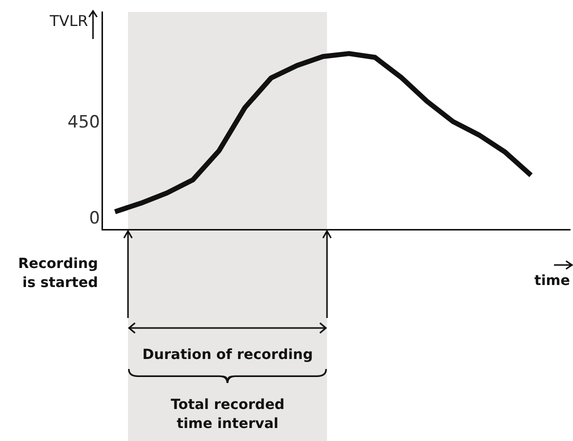 The image size is (573, 441). What do you see at coordinates (84, 122) in the screenshot?
I see `y-tick-label: 450` at bounding box center [84, 122].